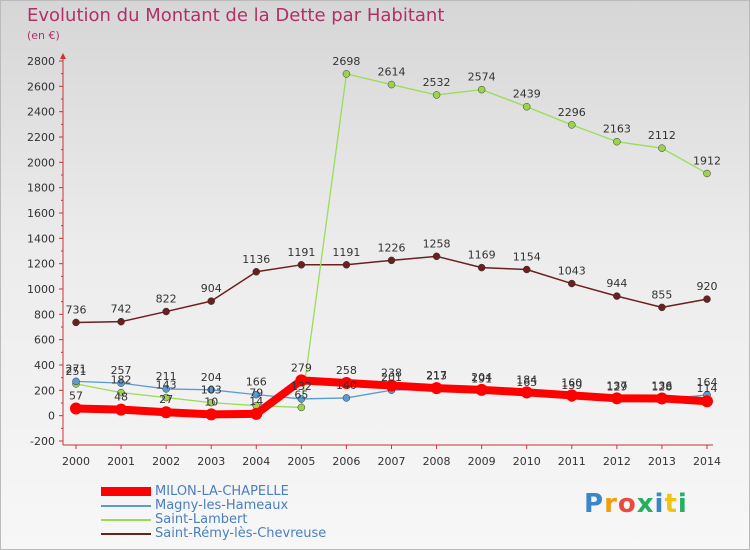 This screenshot has width=750, height=550. Describe the element at coordinates (166, 299) in the screenshot. I see `data-label: 822` at that location.